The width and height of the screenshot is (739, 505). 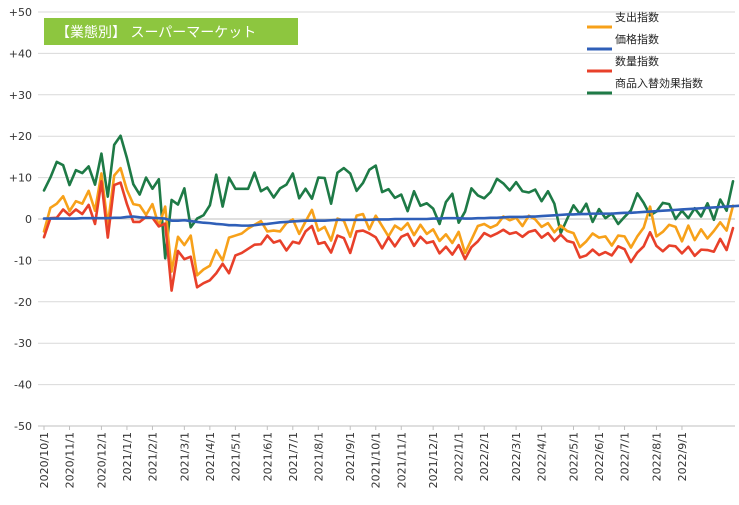 I want to click on y-tick-label: +50, so click(x=20, y=12).